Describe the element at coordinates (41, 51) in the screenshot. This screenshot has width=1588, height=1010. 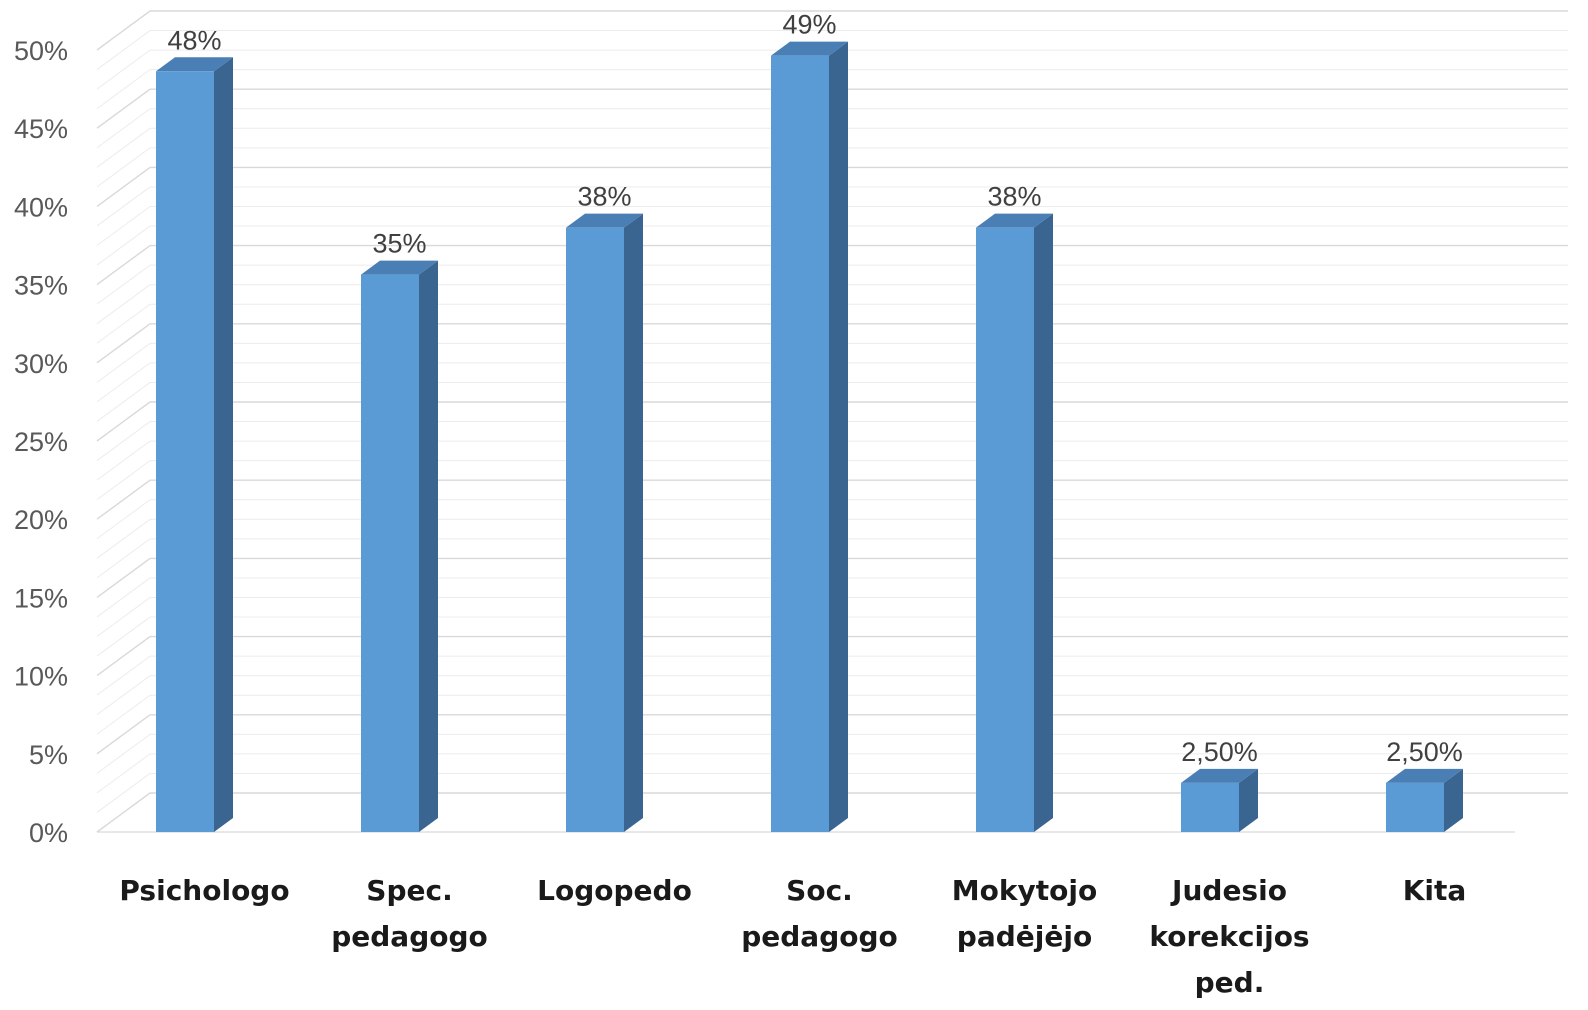
I see `y-tick-label: 50%` at that location.